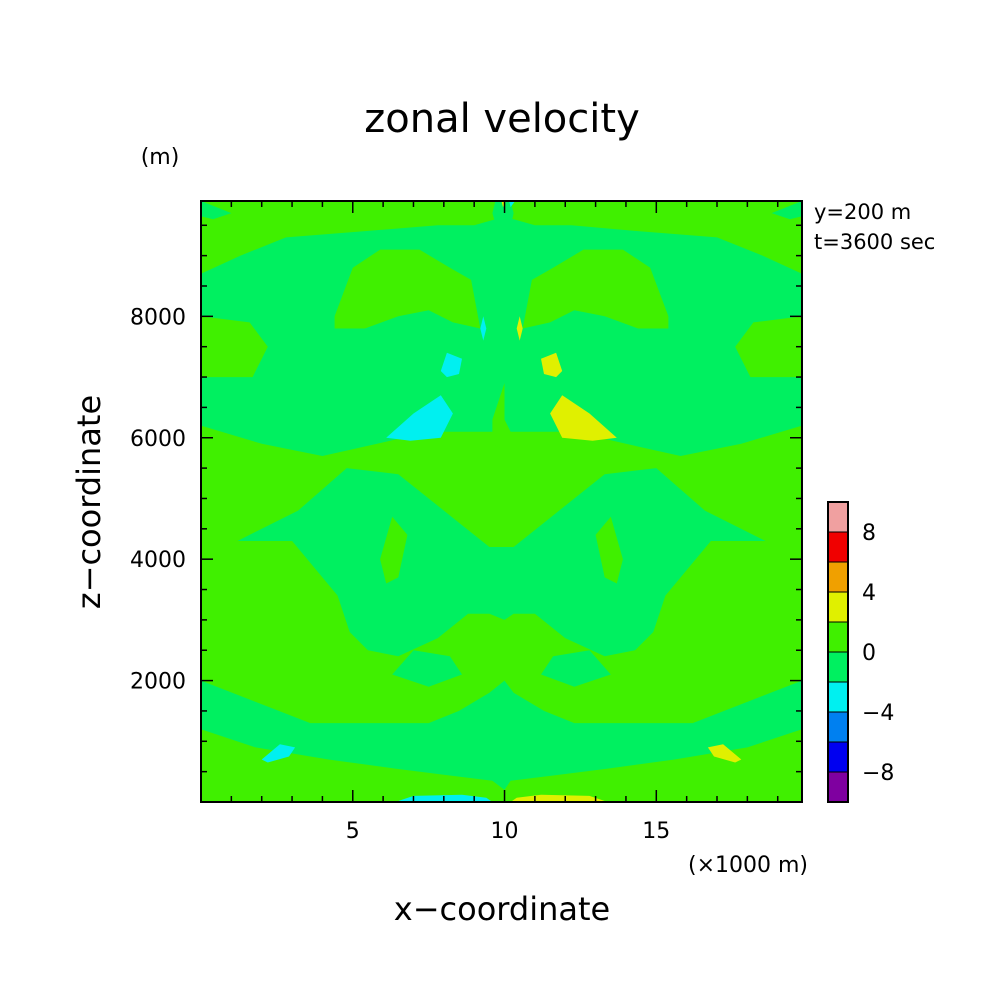 The width and height of the screenshot is (1004, 1004). I want to click on y-tick-label: 4000, so click(158, 560).